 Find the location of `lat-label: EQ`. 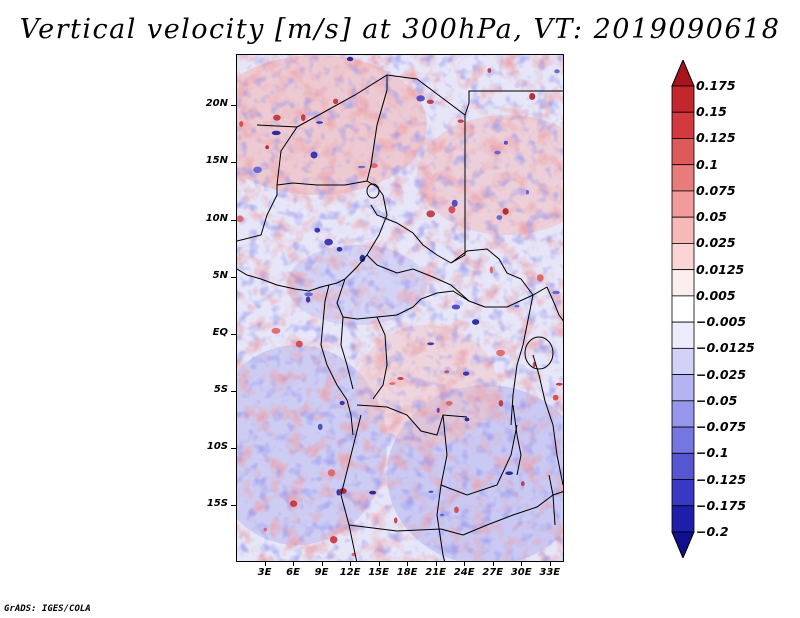

lat-label: EQ is located at coordinates (220, 332).